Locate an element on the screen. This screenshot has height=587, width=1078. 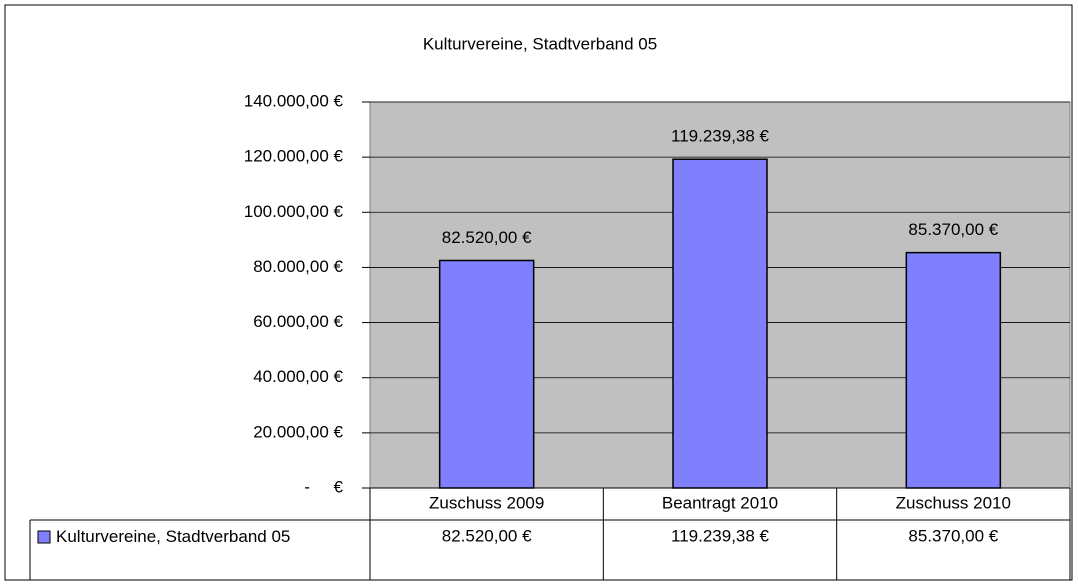
legend-label: Kulturvereine, Stadtverband 05 is located at coordinates (173, 536).